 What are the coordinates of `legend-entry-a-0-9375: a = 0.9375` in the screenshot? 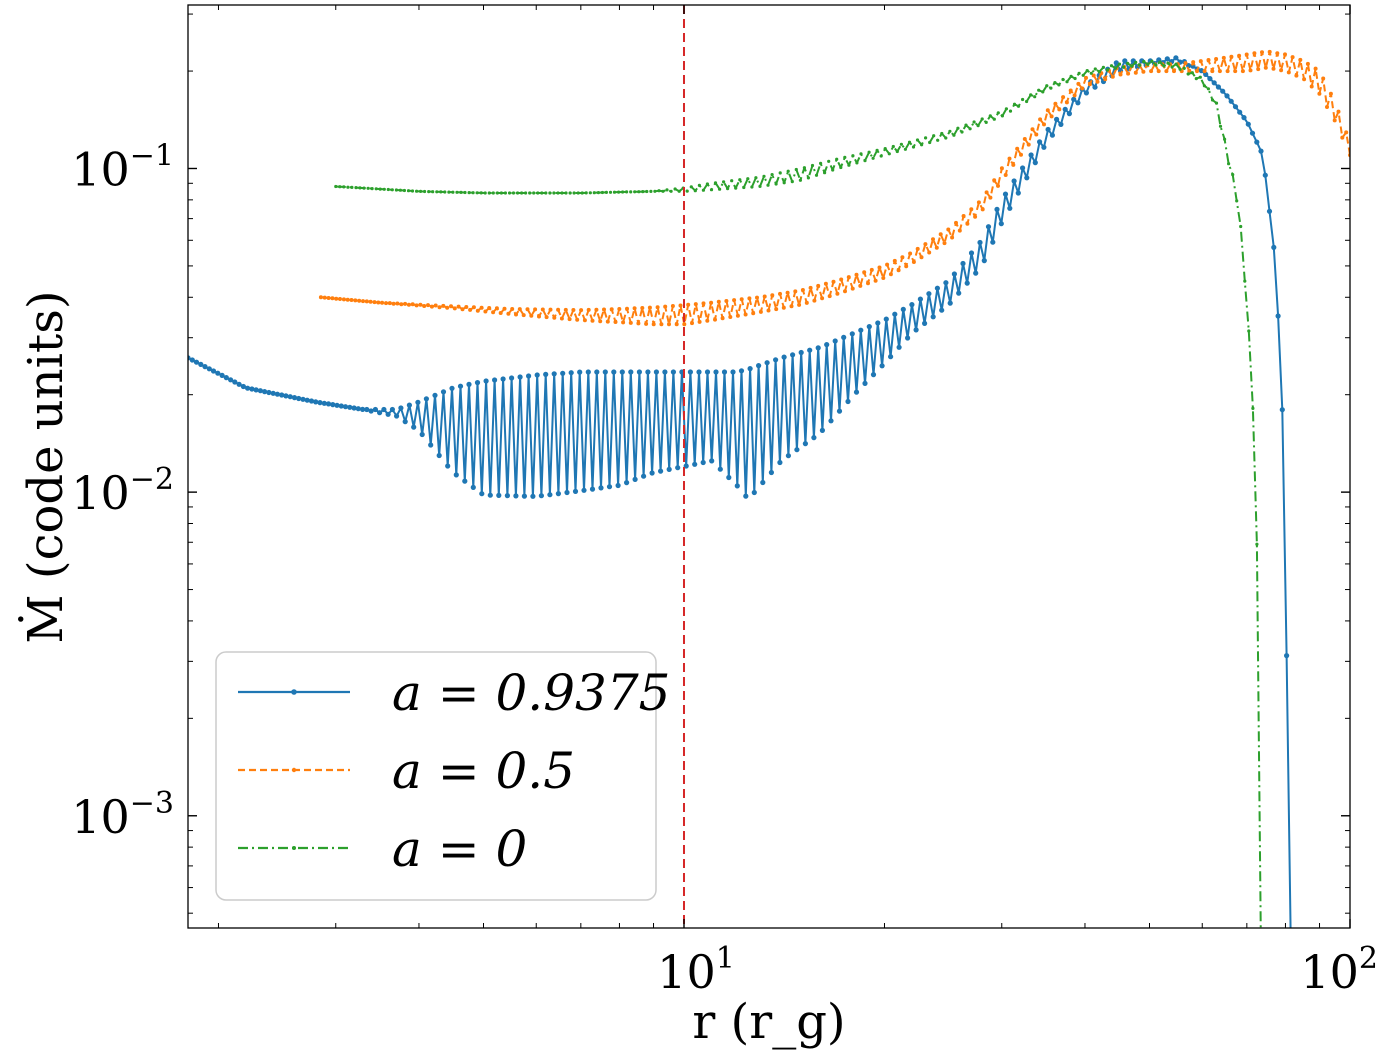 It's located at (454, 693).